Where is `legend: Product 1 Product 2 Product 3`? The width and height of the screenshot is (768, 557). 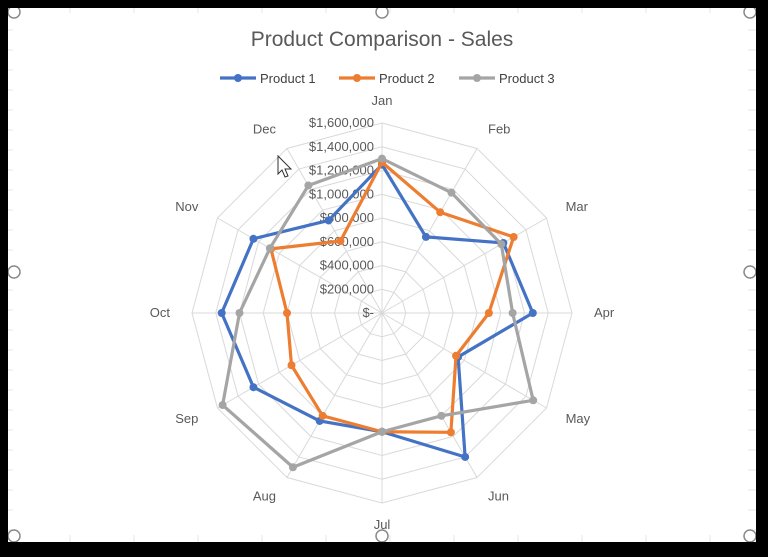
legend: Product 1 Product 2 Product 3 is located at coordinates (387, 78).